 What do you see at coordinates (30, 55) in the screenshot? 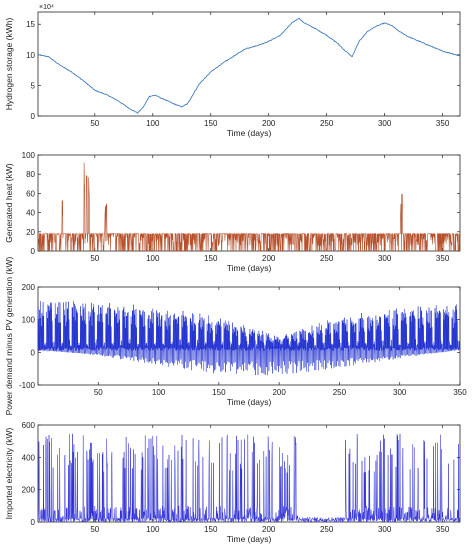
I see `y-tick-label: 10` at bounding box center [30, 55].